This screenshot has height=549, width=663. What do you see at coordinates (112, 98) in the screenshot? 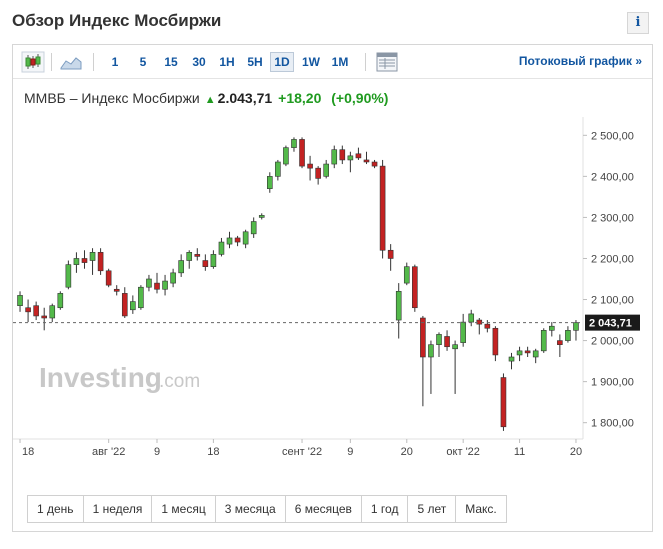
I see `instrument-name: ММВБ – Индекс Мосбиржи` at bounding box center [112, 98].